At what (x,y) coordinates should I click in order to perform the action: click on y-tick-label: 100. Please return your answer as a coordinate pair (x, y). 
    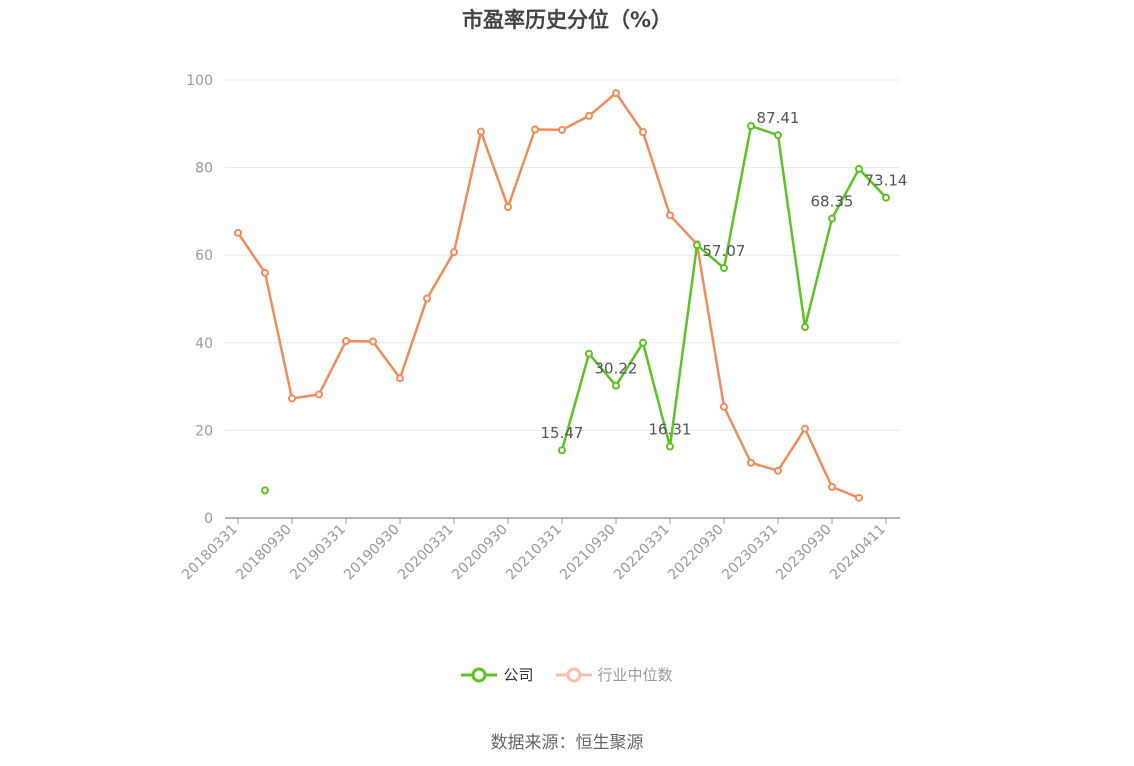
    Looking at the image, I should click on (199, 81).